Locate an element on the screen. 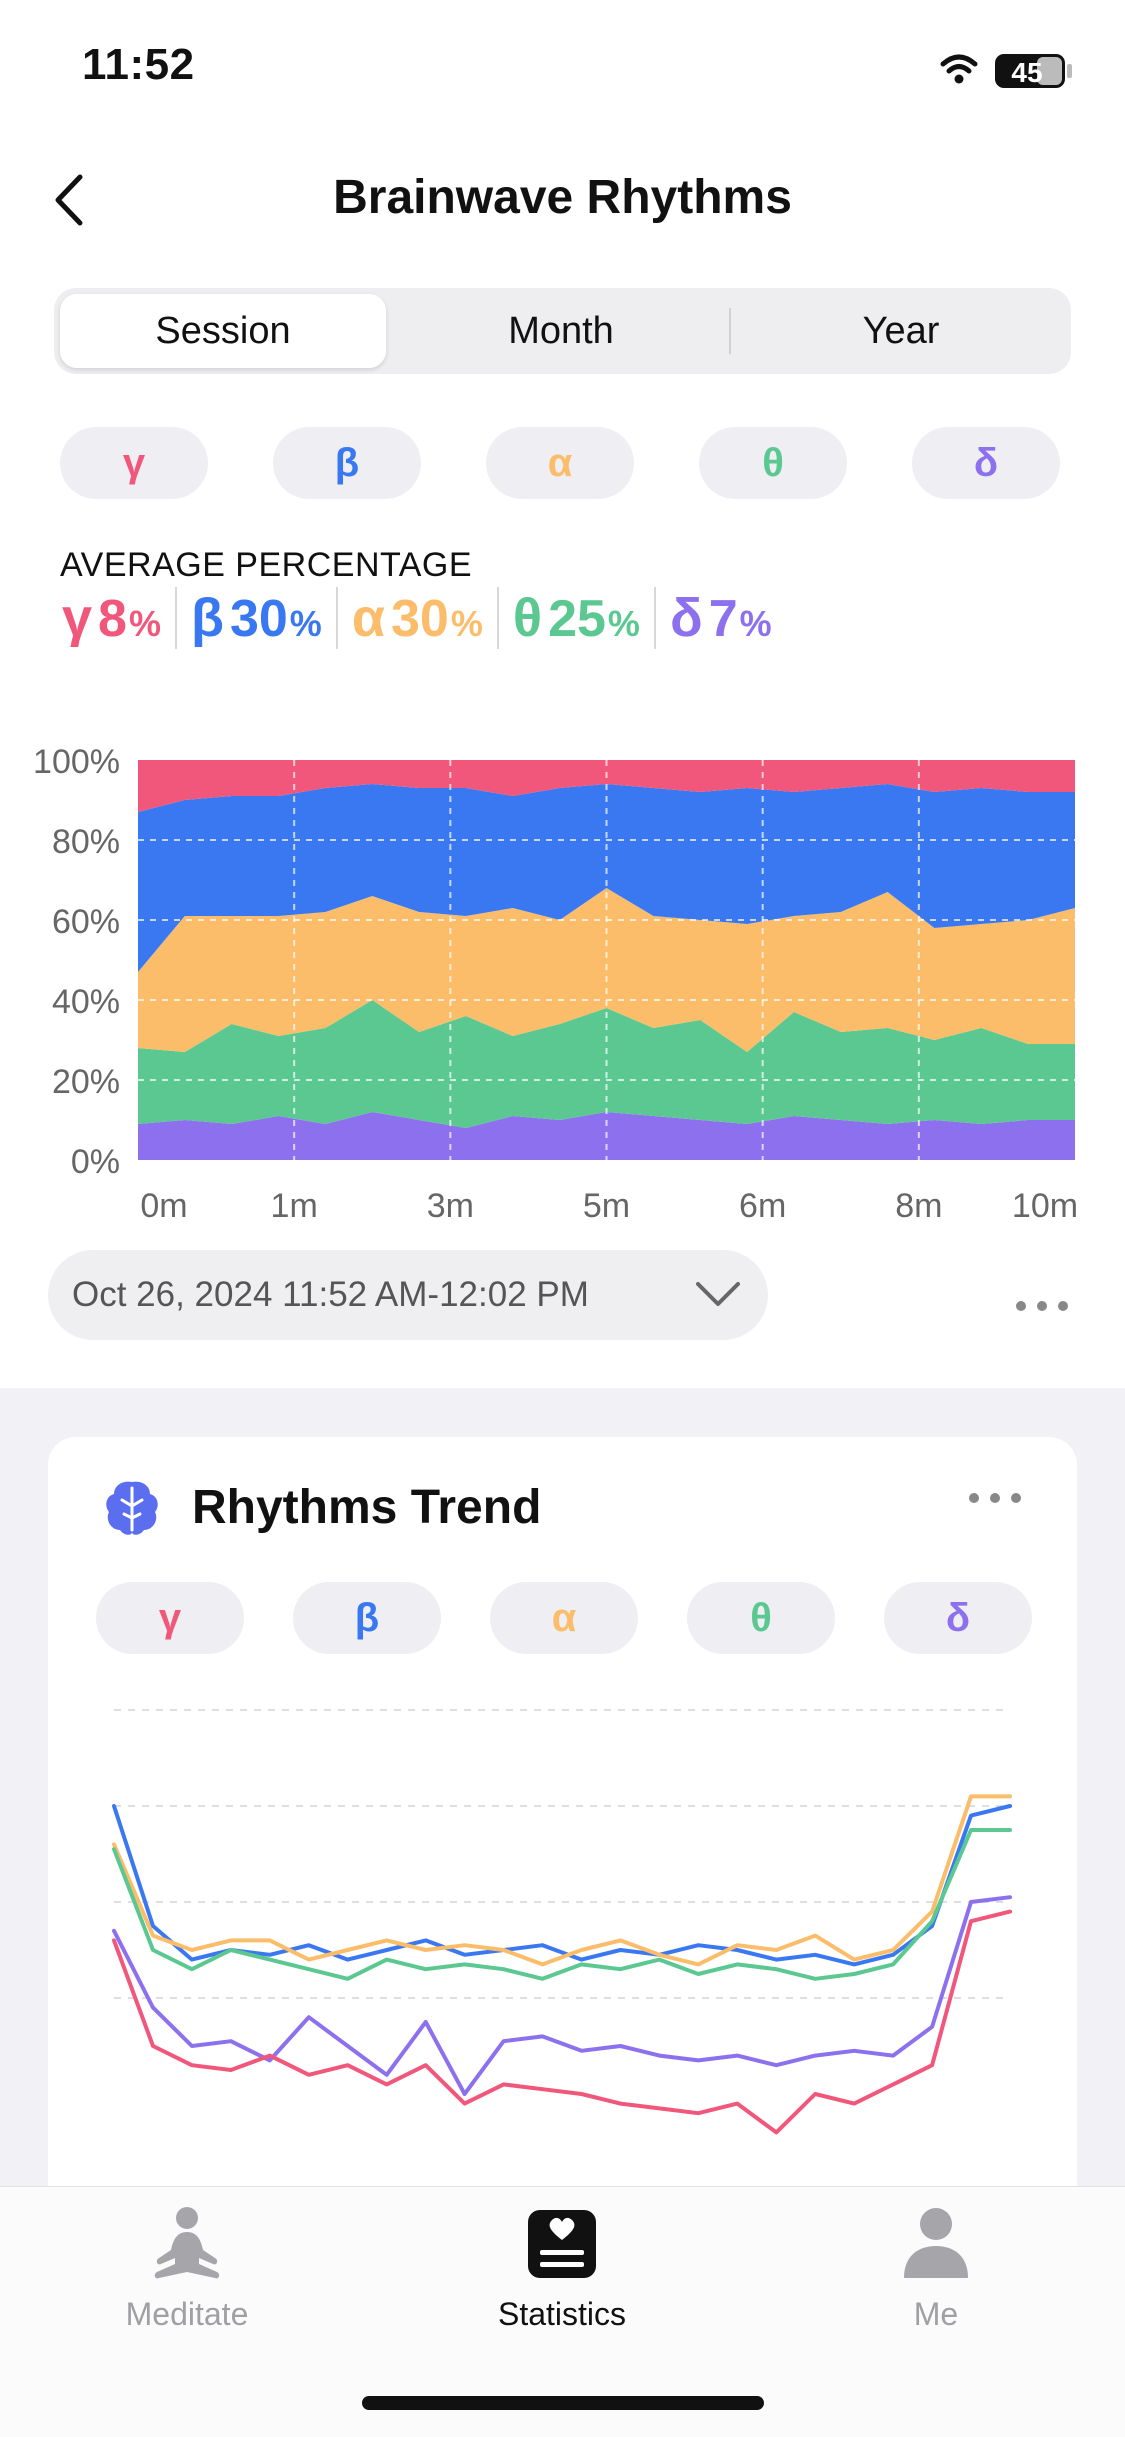  trend-pill-delta: δ is located at coordinates (958, 1618).